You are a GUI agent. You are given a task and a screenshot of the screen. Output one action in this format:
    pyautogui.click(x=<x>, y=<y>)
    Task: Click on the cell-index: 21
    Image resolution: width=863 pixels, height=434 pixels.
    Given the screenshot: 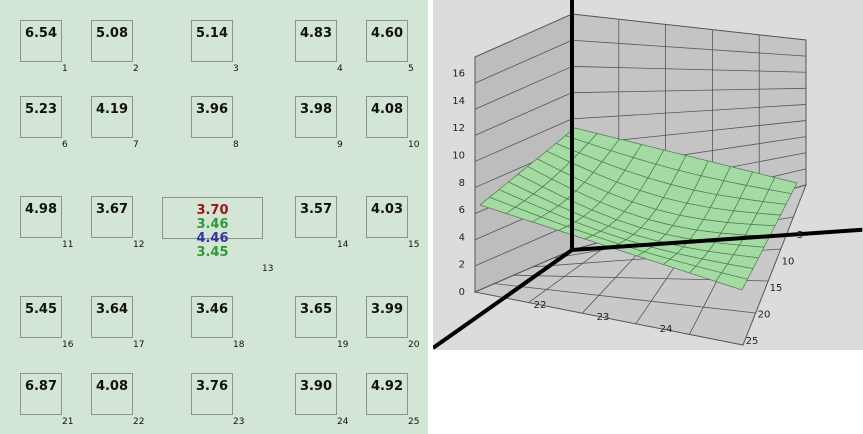 What is the action you would take?
    pyautogui.click(x=68, y=422)
    